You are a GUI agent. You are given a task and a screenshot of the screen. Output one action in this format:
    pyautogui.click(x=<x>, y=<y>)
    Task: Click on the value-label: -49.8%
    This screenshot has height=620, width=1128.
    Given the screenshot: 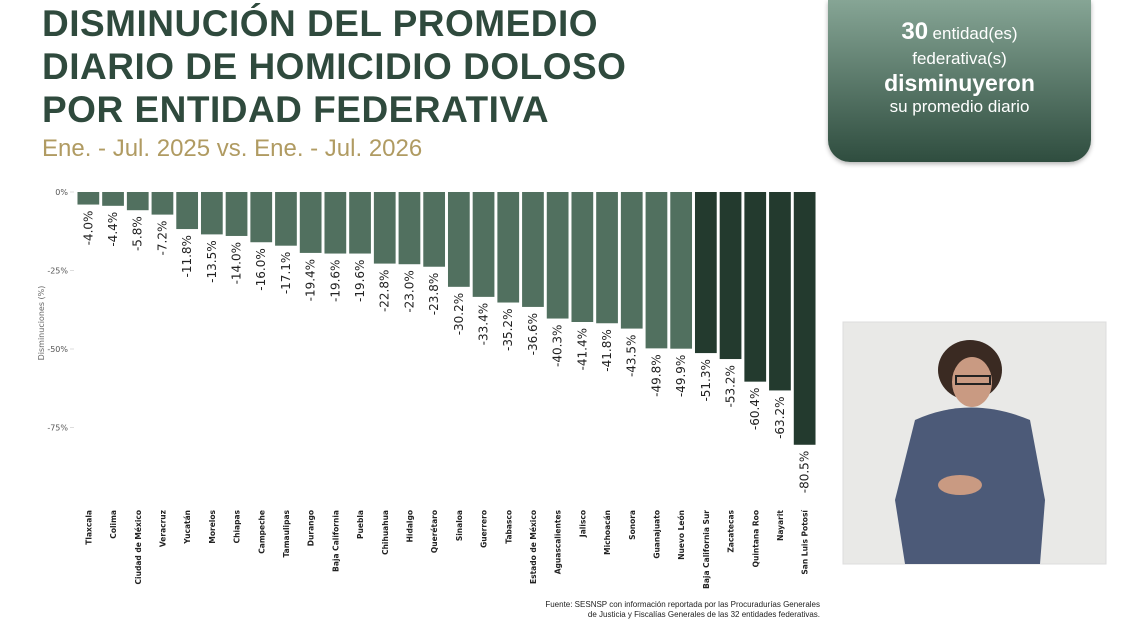 What is the action you would take?
    pyautogui.click(x=656, y=375)
    